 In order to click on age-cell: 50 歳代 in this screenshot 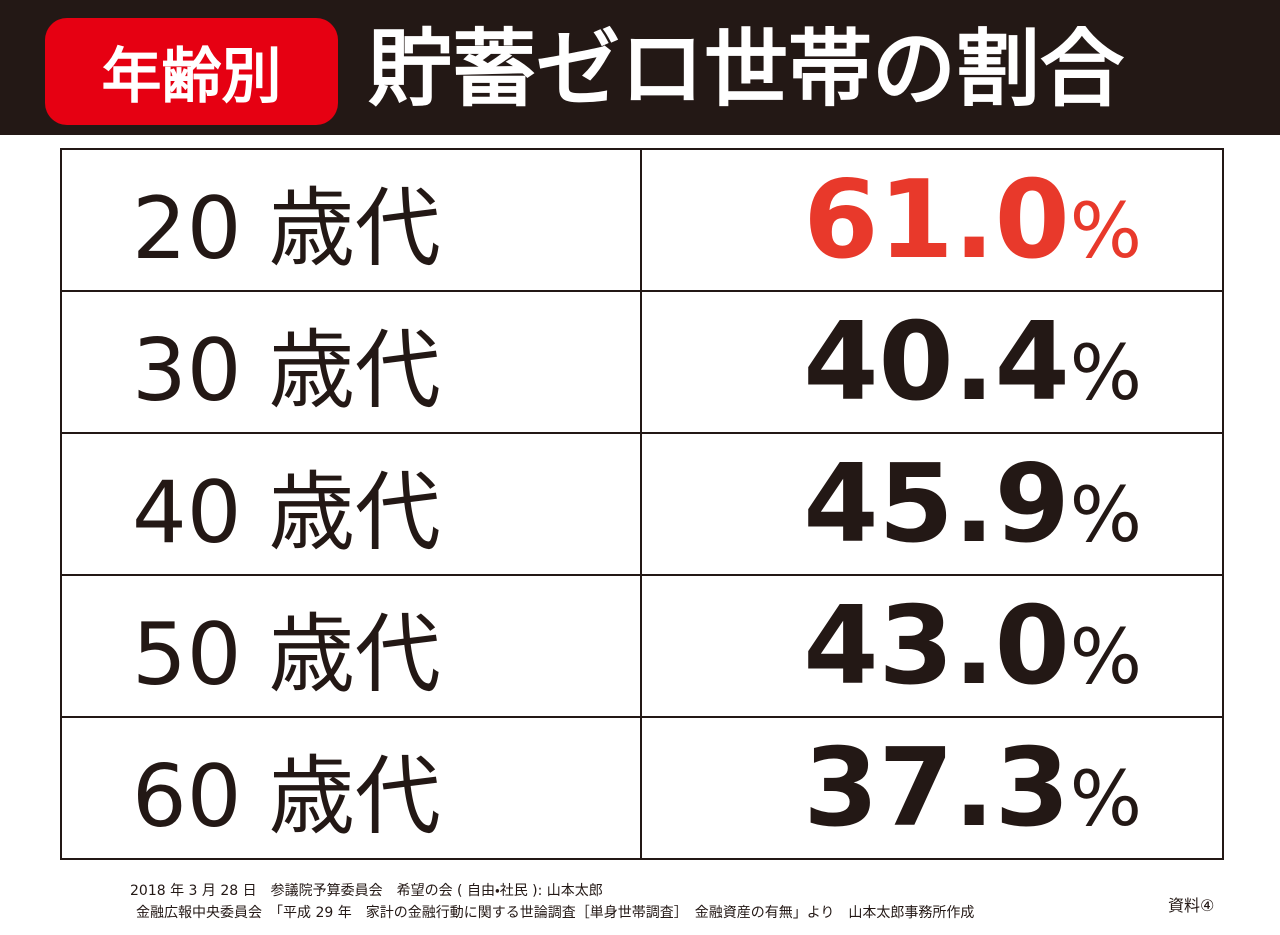, I will do `click(351, 646)`.